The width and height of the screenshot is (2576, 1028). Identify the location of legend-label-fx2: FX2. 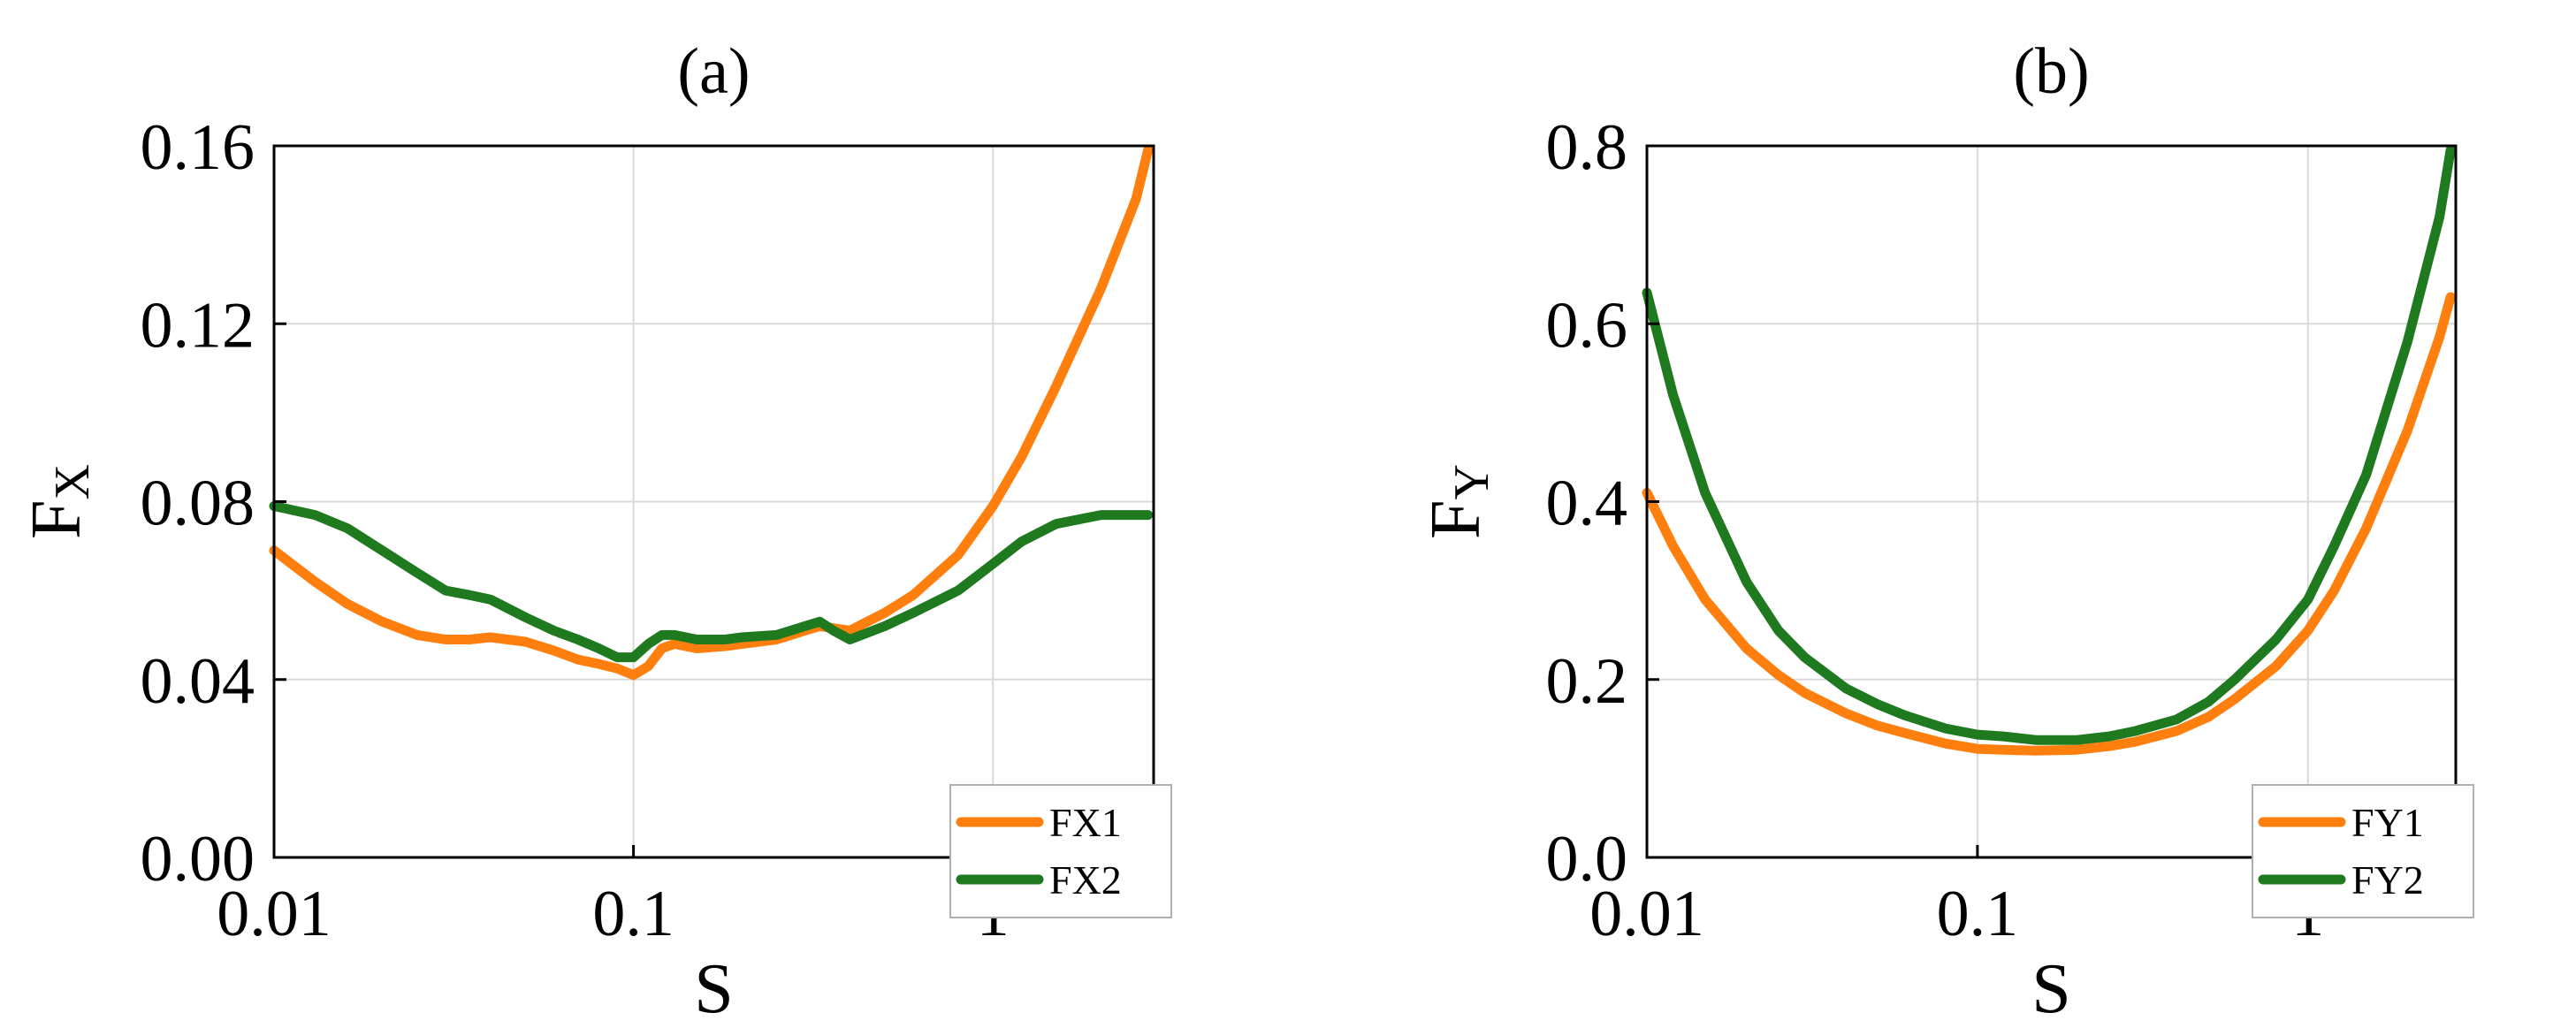
(1085, 879).